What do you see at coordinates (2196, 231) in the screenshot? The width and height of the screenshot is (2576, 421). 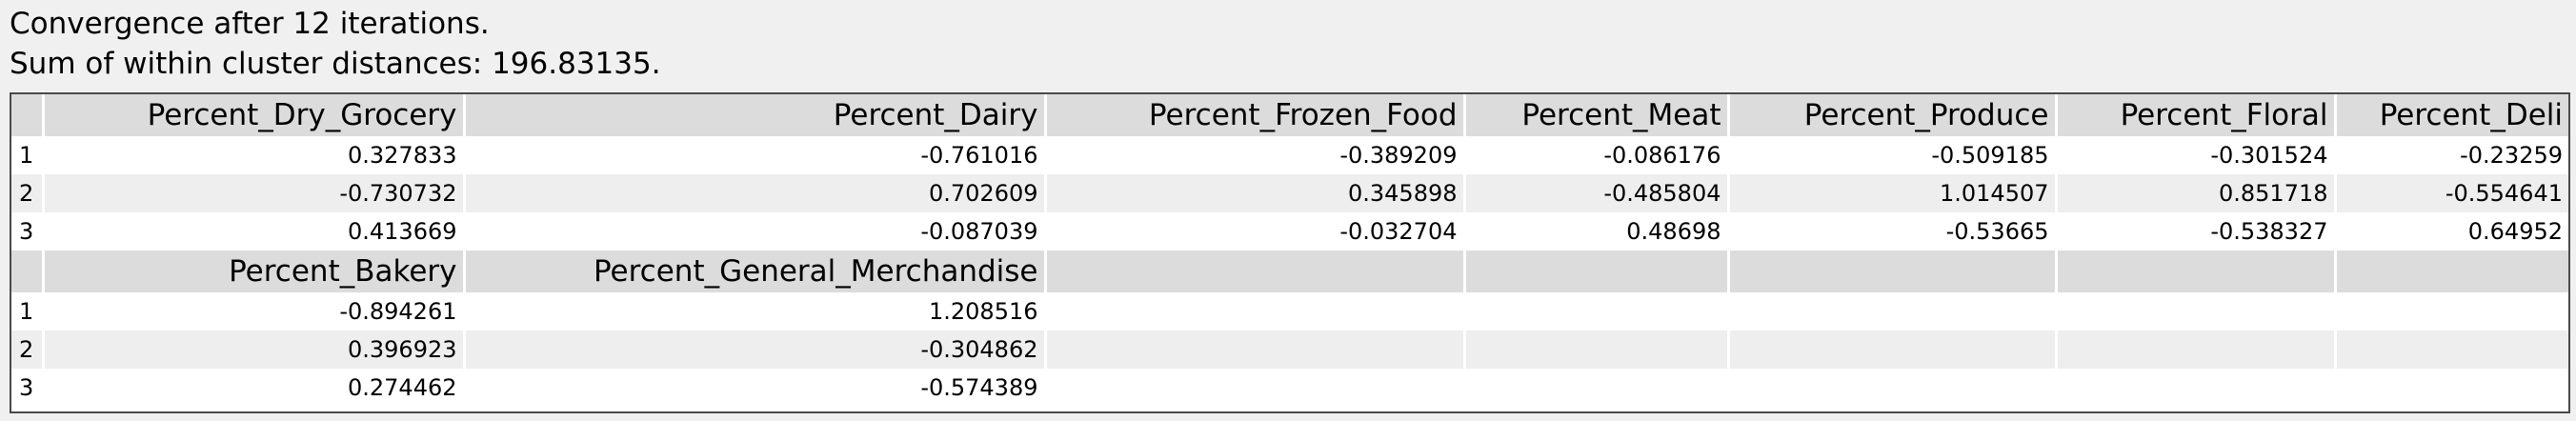 I see `table-cell: -0.538327` at bounding box center [2196, 231].